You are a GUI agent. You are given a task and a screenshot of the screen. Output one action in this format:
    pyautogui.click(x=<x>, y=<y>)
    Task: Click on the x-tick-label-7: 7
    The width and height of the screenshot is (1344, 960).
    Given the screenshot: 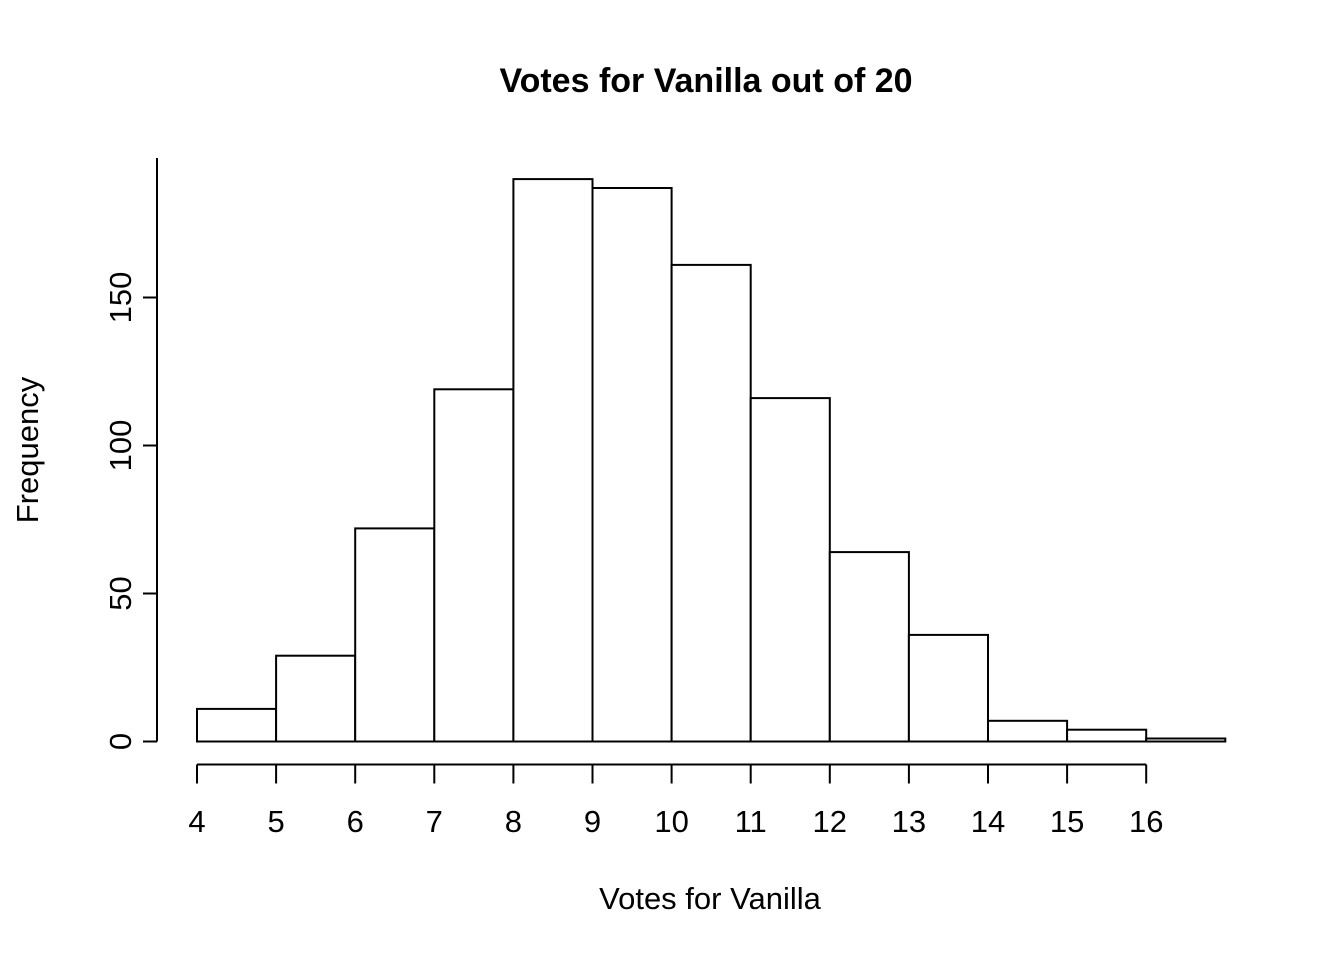 What is the action you would take?
    pyautogui.click(x=434, y=821)
    